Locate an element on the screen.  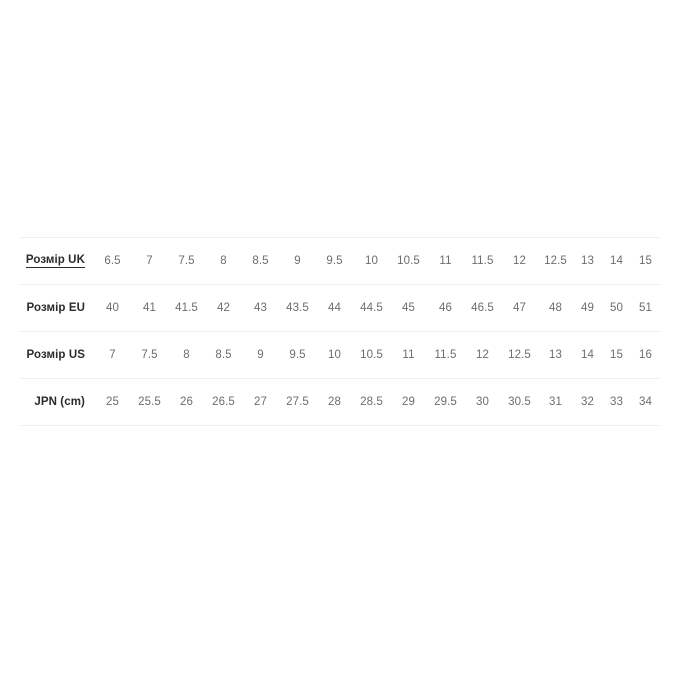
cell-uk-16: 15 is located at coordinates (645, 261).